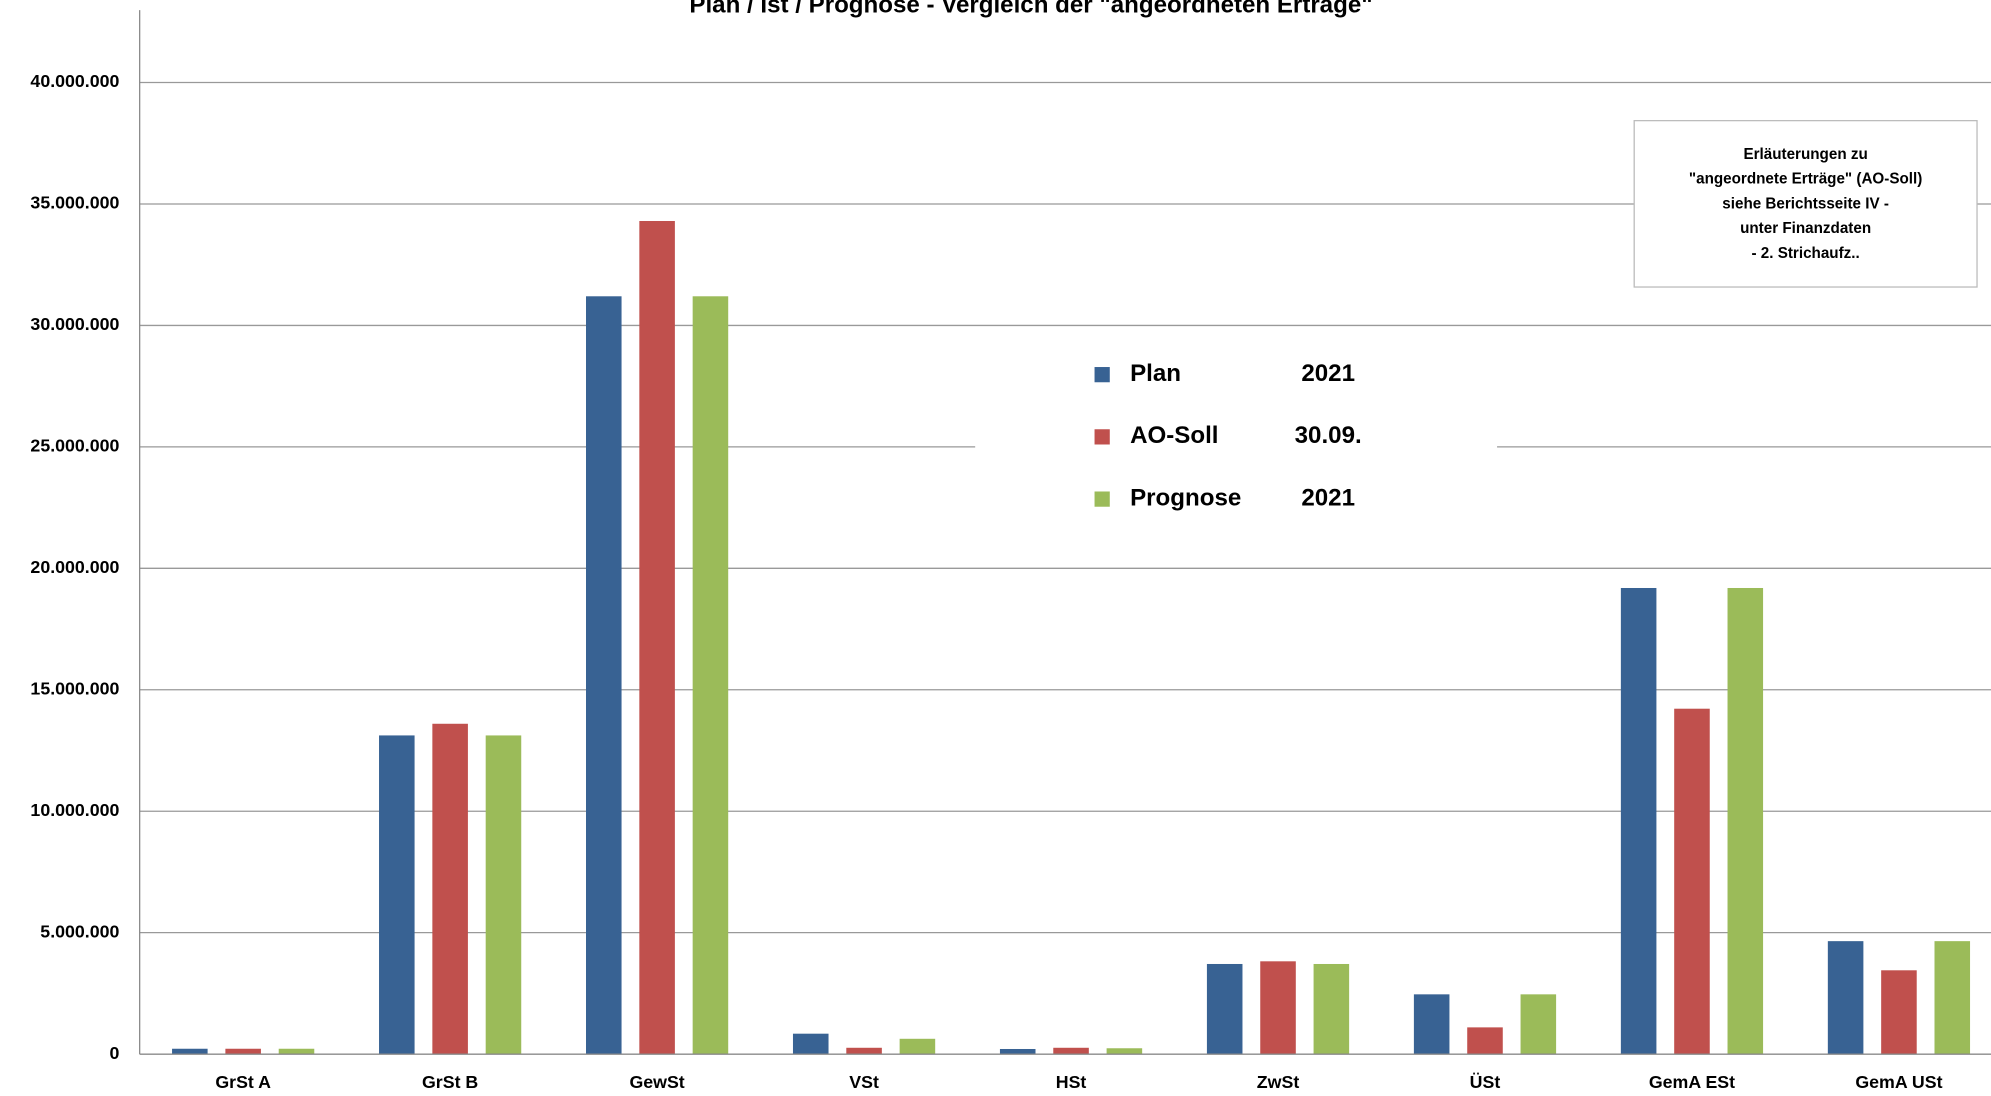 This screenshot has height=1096, width=1991. I want to click on x-tick-label: GemA USt, so click(1898, 1082).